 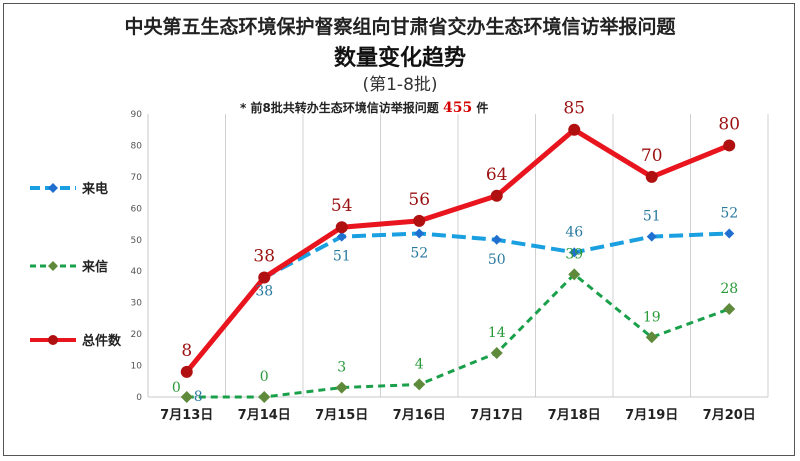 I want to click on total-note-number: 455, so click(x=458, y=108).